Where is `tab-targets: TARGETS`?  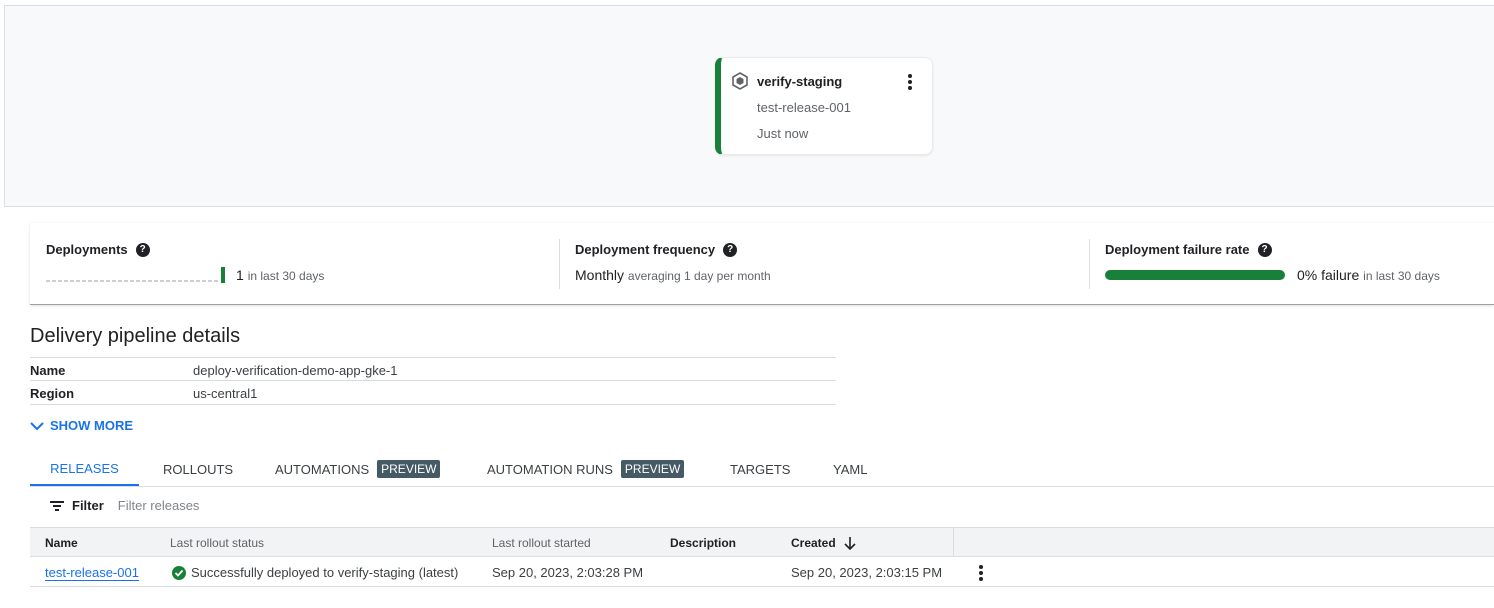 tab-targets: TARGETS is located at coordinates (760, 469).